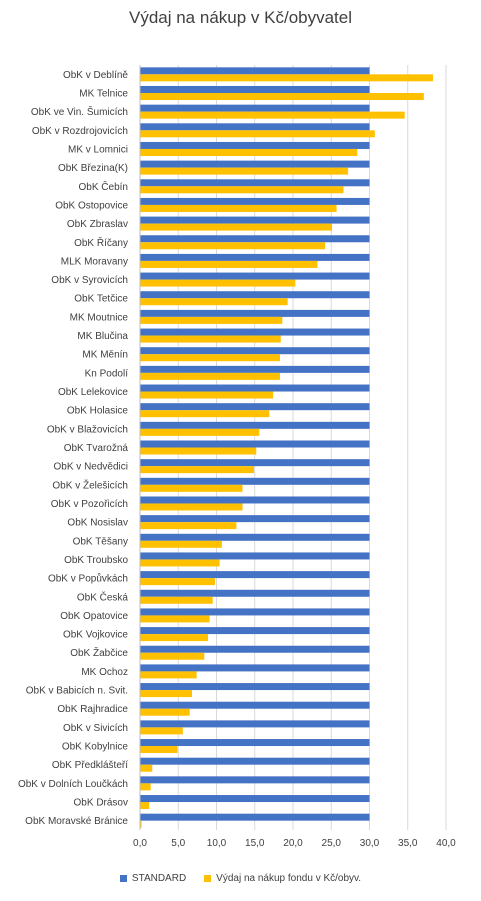 This screenshot has height=901, width=481. Describe the element at coordinates (255, 843) in the screenshot. I see `x-tick-label: 15,0` at that location.